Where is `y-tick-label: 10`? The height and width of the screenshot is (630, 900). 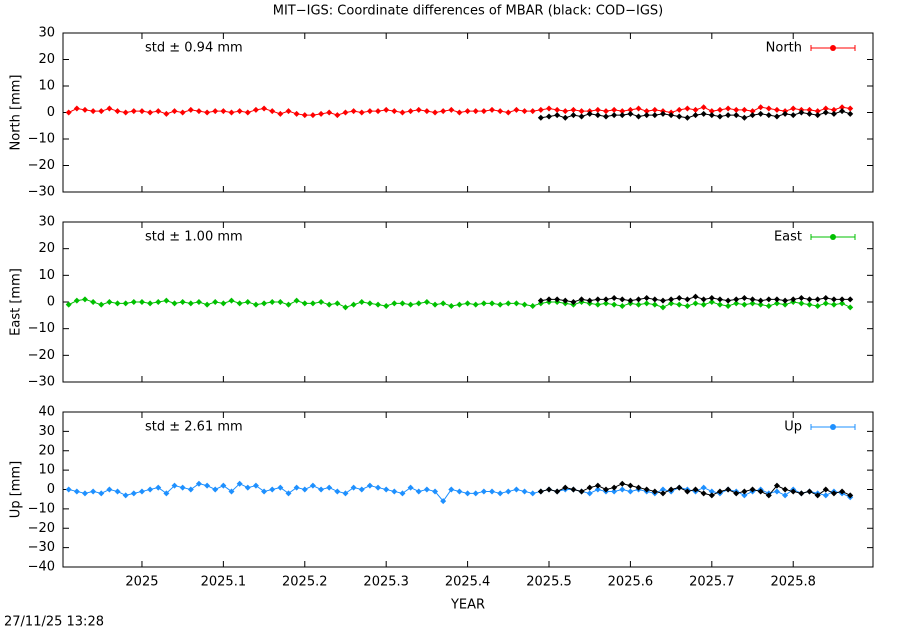
y-tick-label: 10 is located at coordinates (46, 275).